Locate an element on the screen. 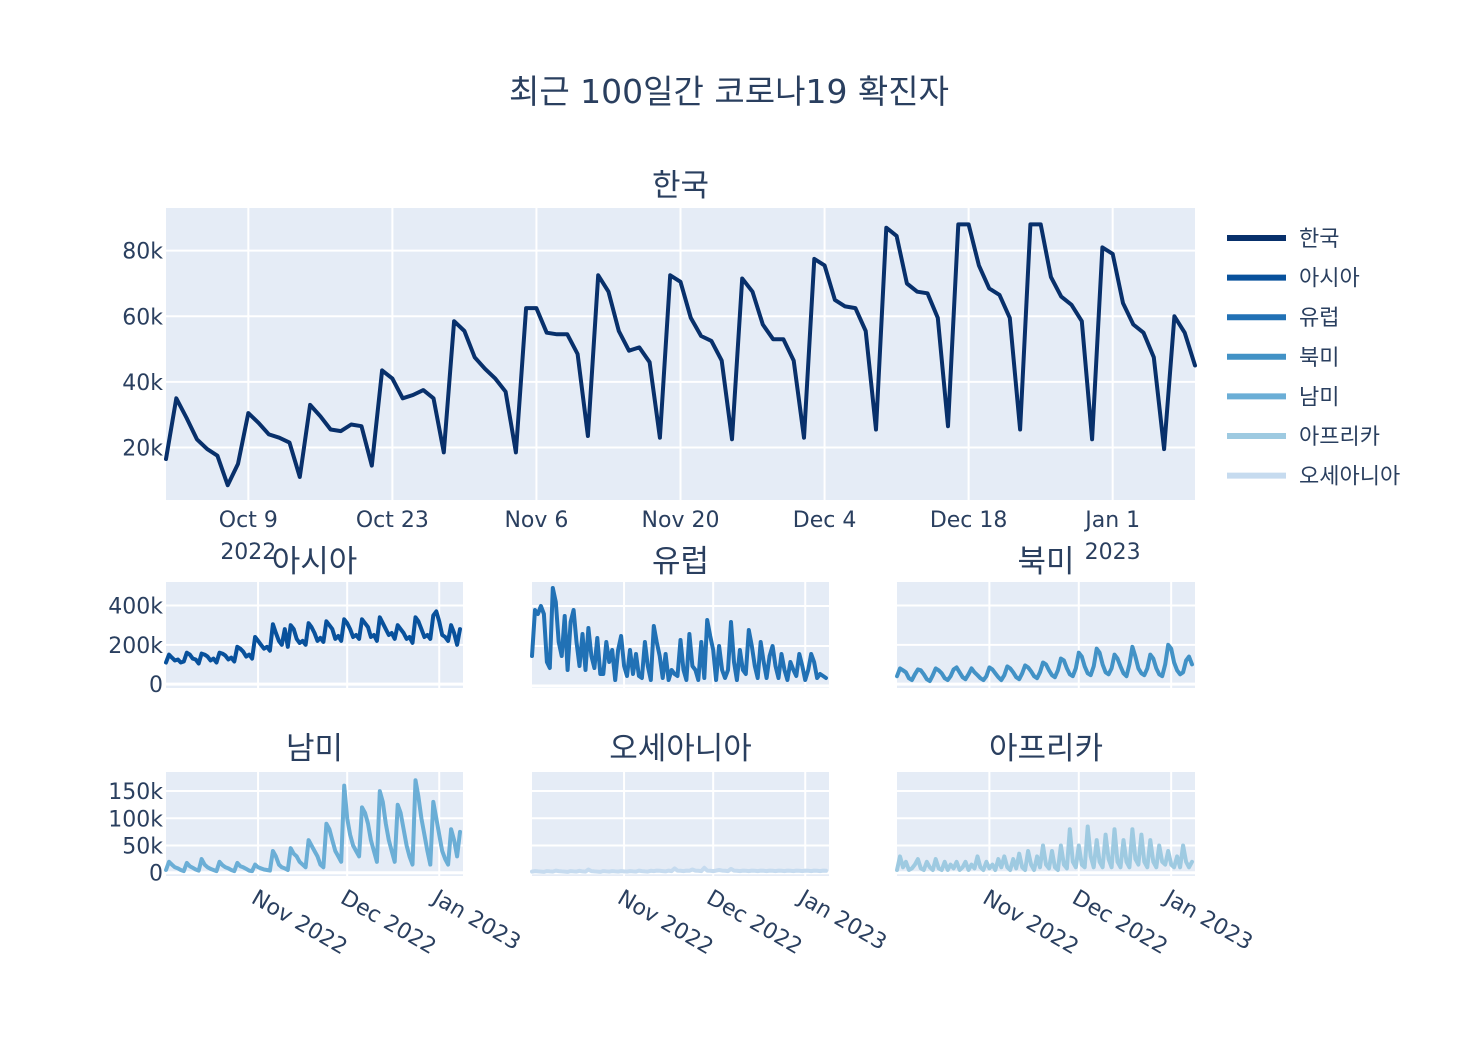  legend-item-6: 오세아니아 is located at coordinates (1313, 477).